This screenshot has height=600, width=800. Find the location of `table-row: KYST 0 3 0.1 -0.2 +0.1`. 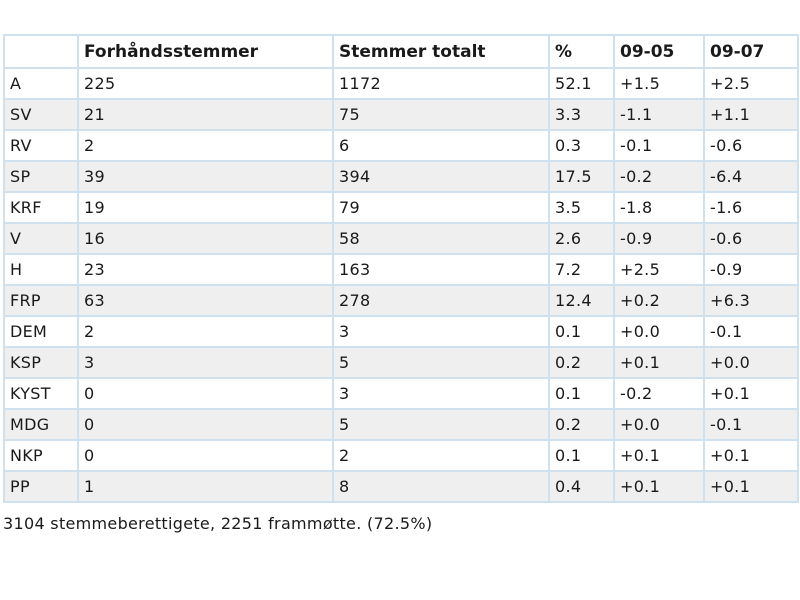

table-row: KYST 0 3 0.1 -0.2 +0.1 is located at coordinates (401, 393).